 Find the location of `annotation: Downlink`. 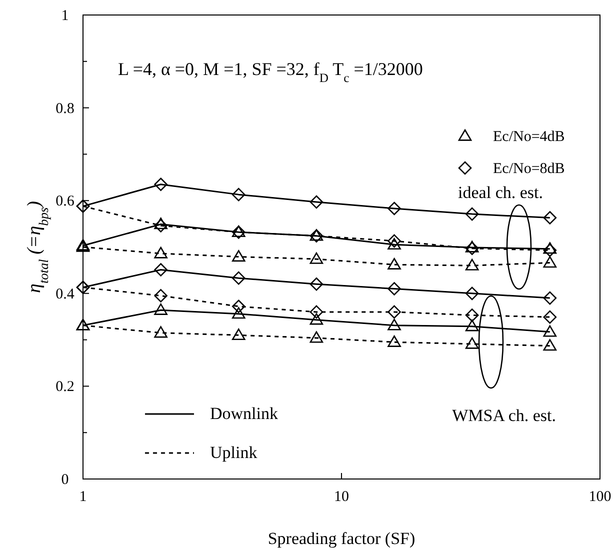

annotation: Downlink is located at coordinates (244, 413).